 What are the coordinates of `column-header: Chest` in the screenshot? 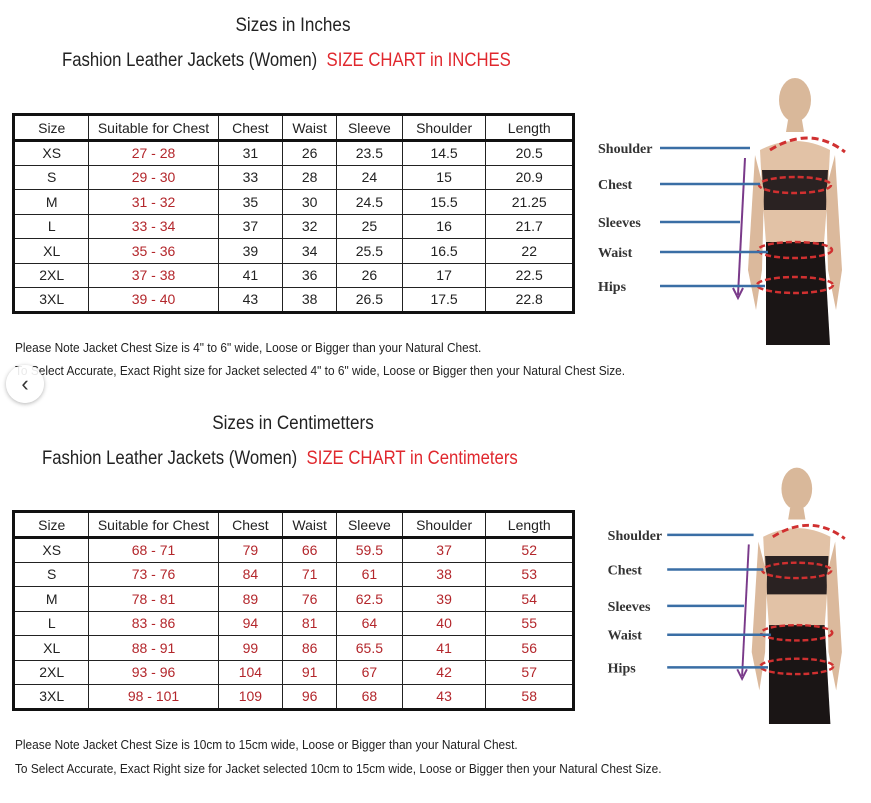 It's located at (250, 525).